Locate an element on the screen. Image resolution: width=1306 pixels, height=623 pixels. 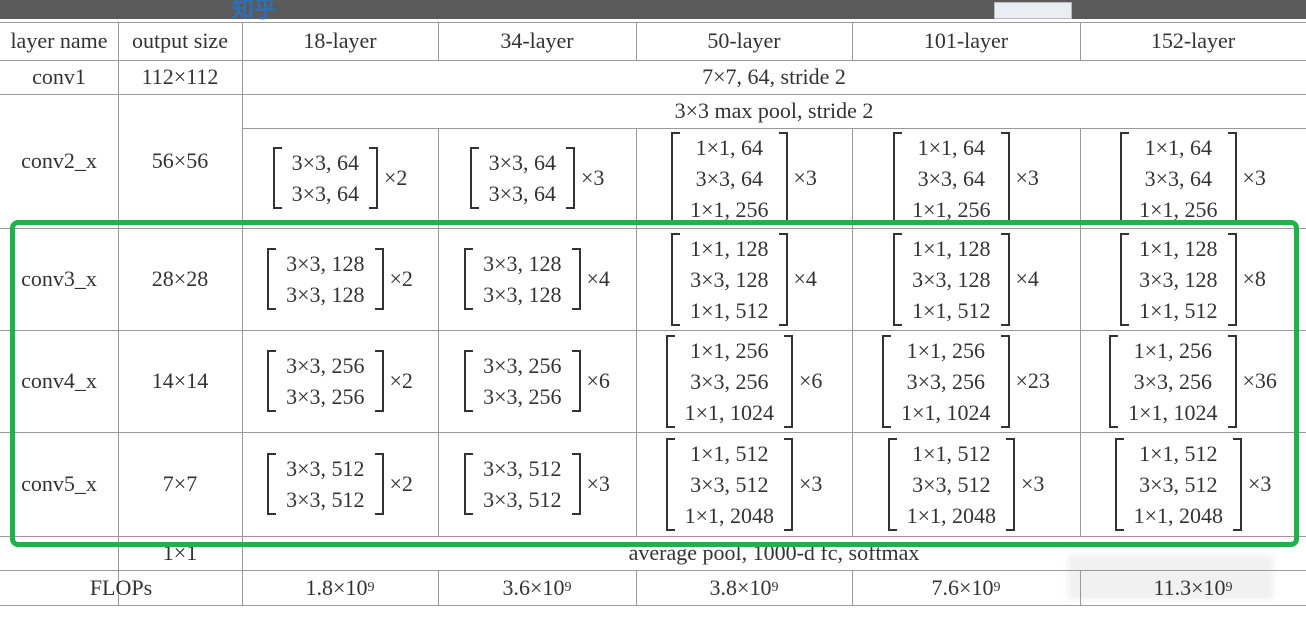
flops-value: 3.8×10 9 is located at coordinates (744, 587).